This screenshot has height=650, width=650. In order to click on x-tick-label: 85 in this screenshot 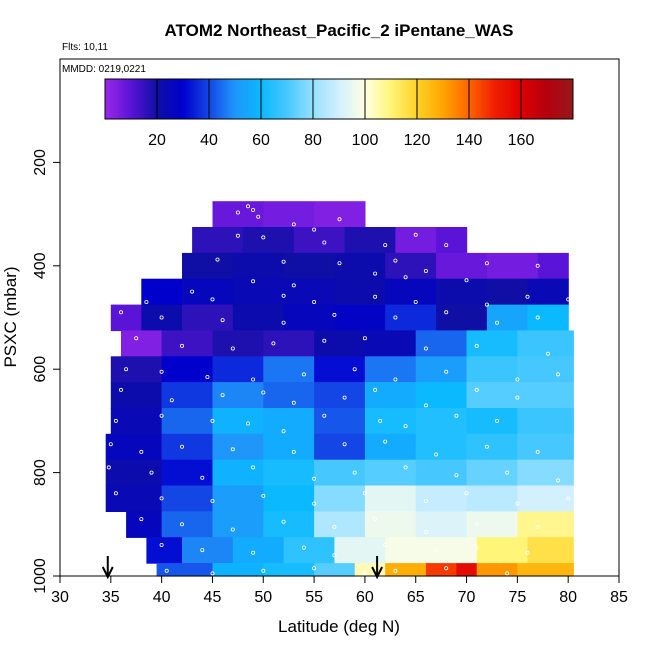, I will do `click(619, 597)`.